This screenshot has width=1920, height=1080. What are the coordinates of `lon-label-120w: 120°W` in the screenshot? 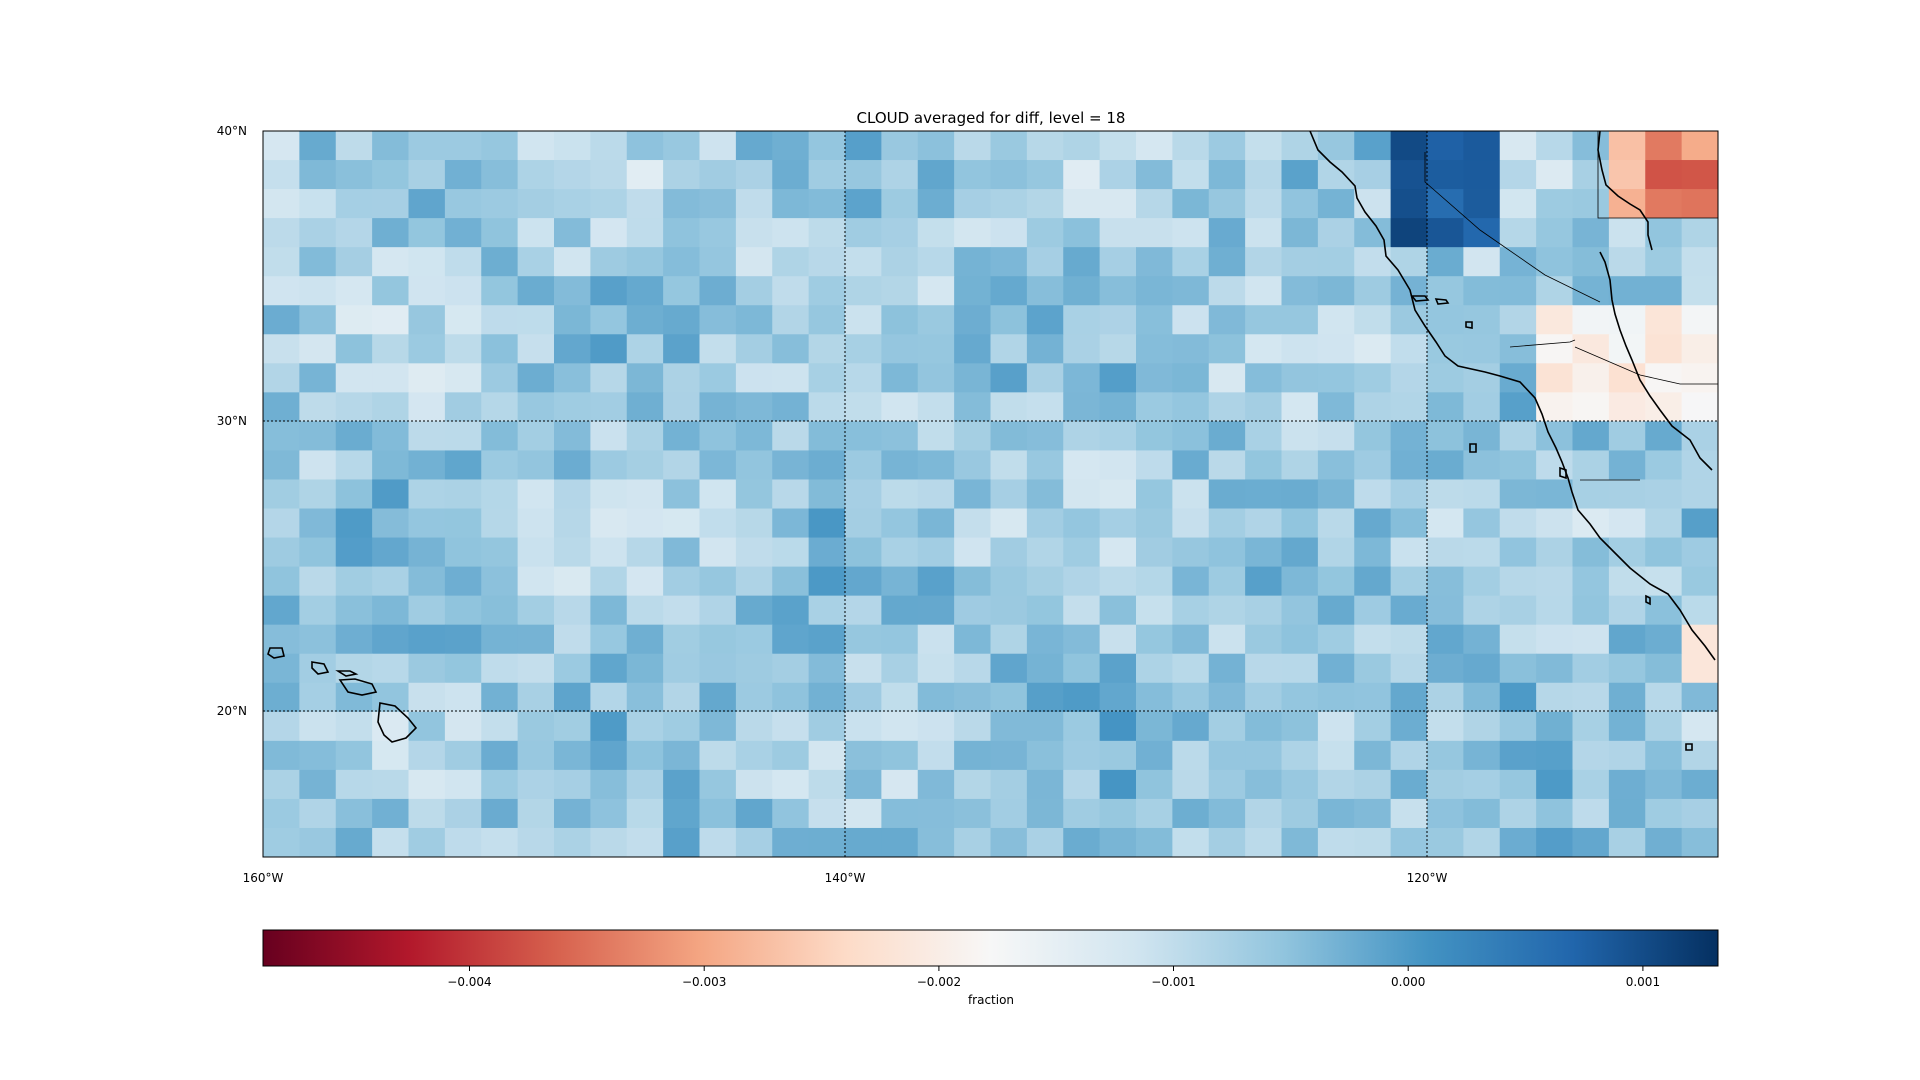 It's located at (1427, 878).